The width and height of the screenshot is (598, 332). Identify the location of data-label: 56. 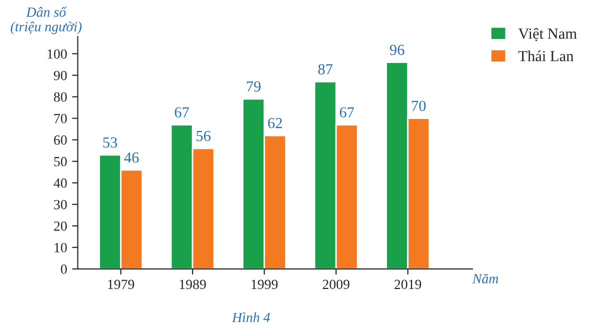
(203, 136).